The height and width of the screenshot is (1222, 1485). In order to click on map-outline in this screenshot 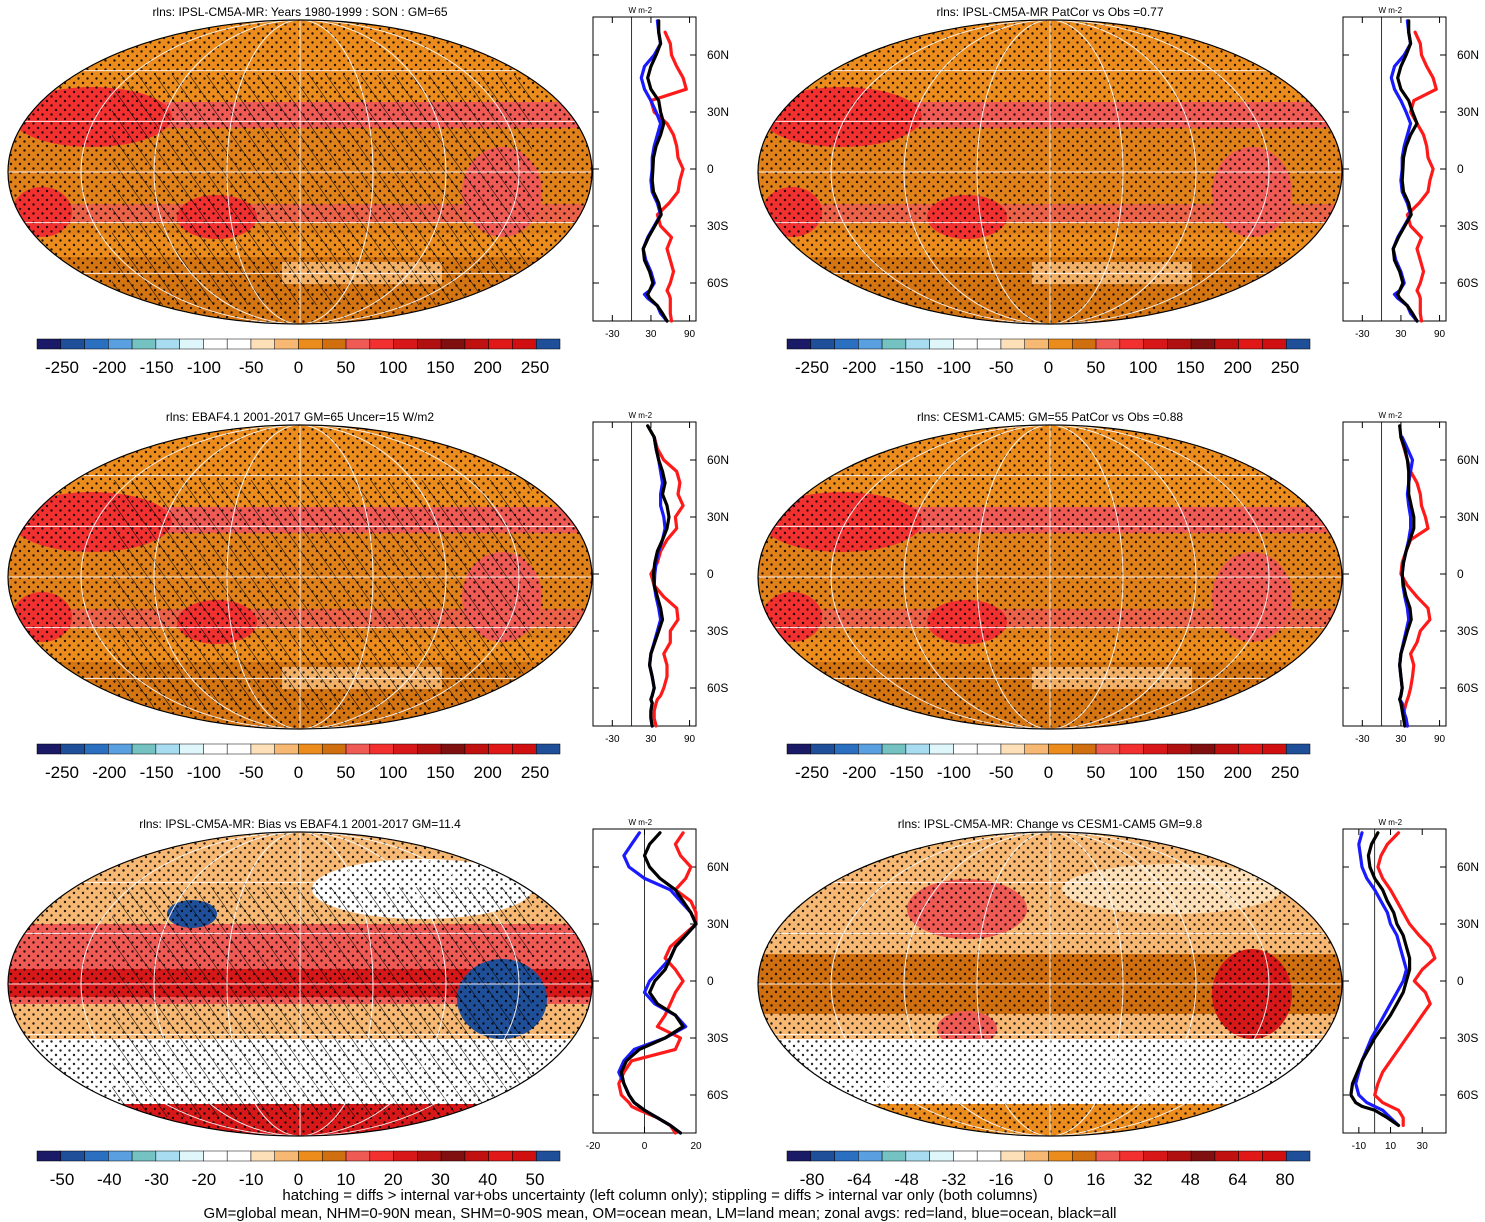, I will do `click(300, 984)`.